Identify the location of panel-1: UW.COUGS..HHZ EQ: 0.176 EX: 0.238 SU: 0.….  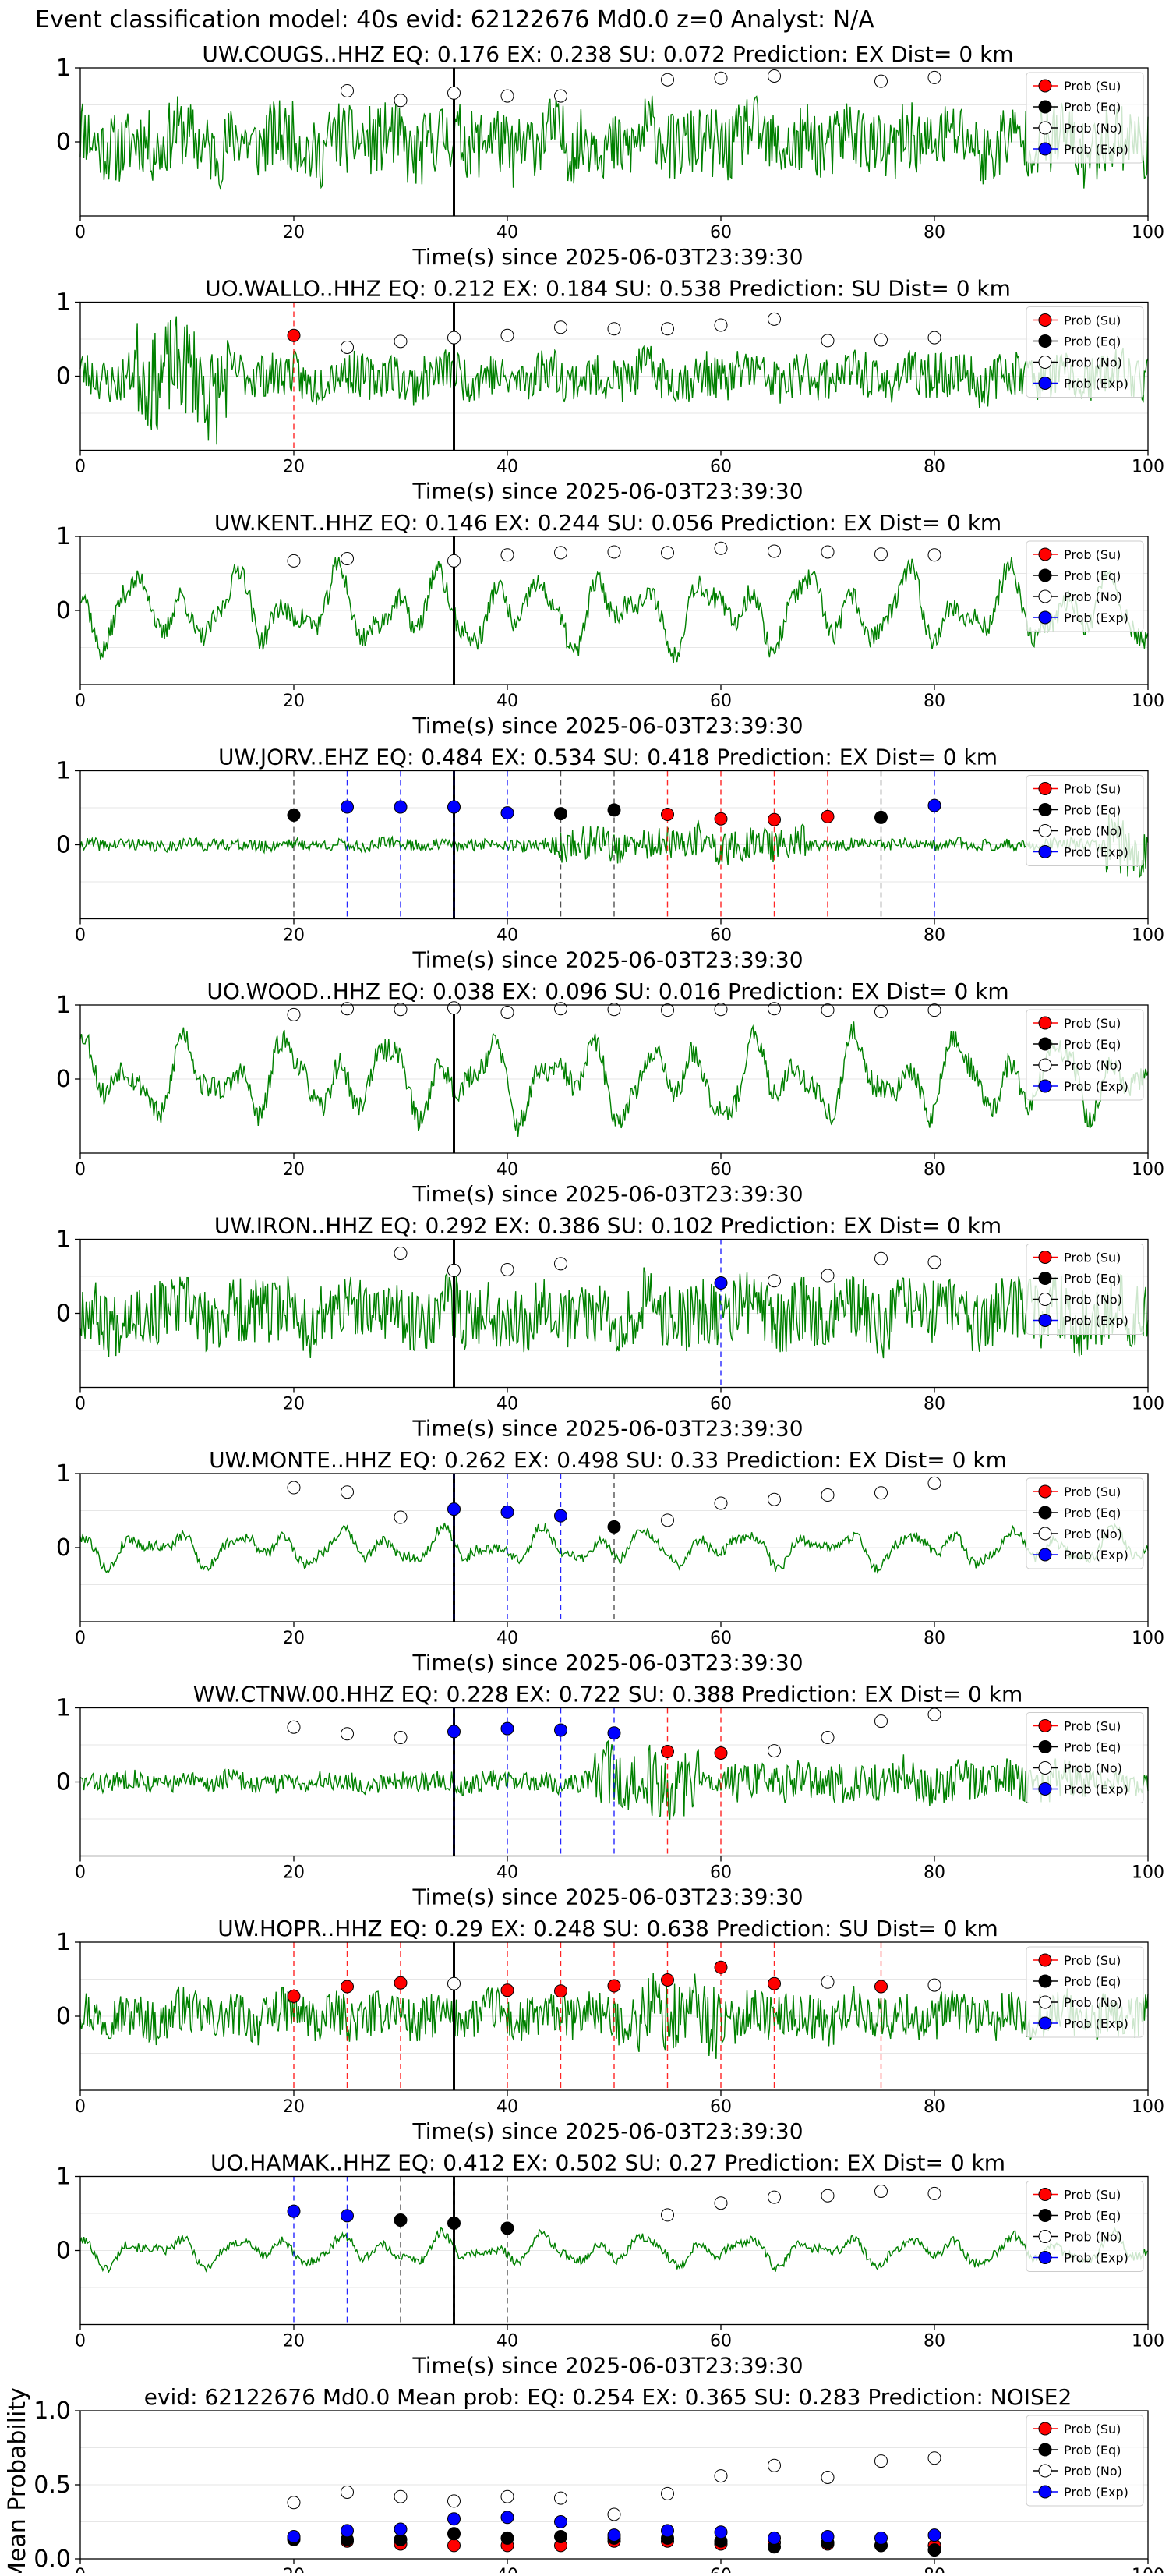
(610, 155).